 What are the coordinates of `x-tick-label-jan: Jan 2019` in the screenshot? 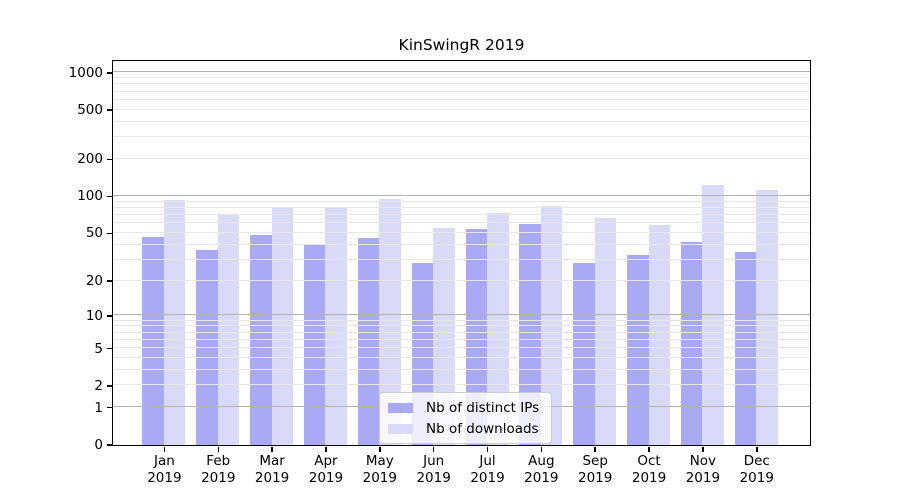 It's located at (164, 469).